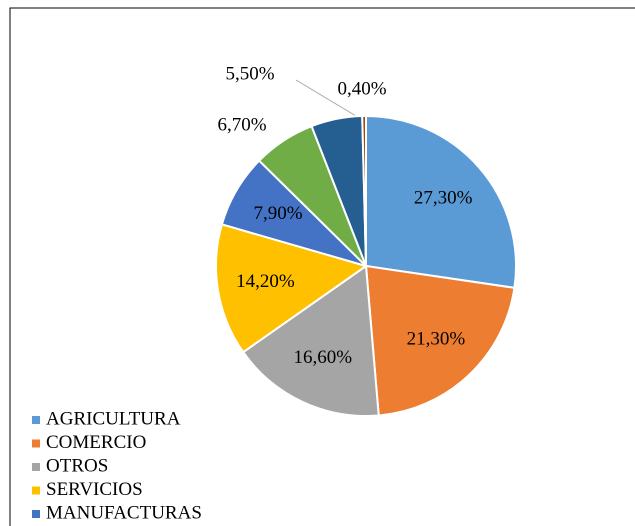  I want to click on data-label: 16,60%, so click(323, 357).